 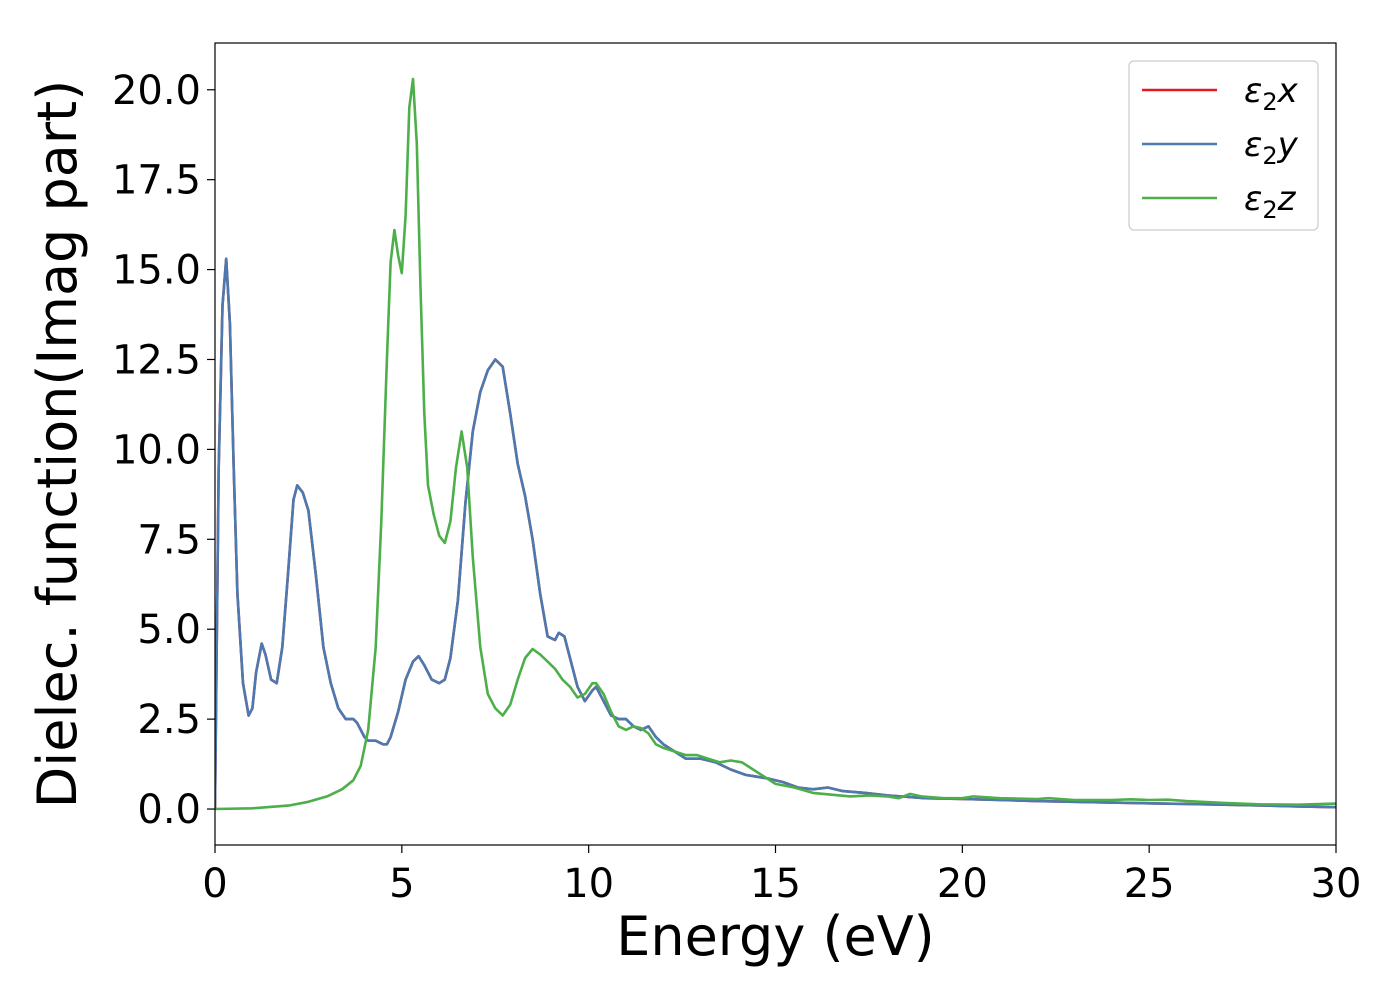 What do you see at coordinates (156, 91) in the screenshot?
I see `y-tick-label: 20.0` at bounding box center [156, 91].